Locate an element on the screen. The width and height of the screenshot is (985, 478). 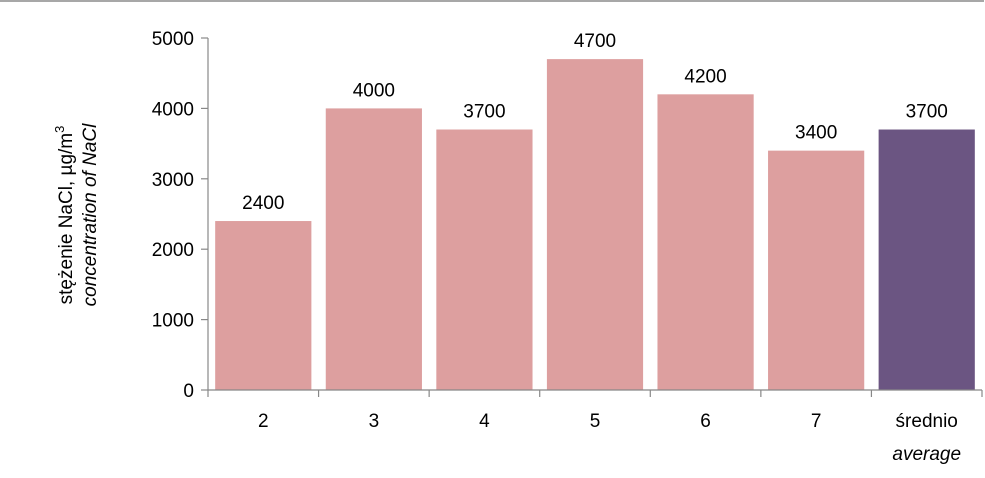
y-axis-ticks: 0 1000 2000 3000 4000 5000 is located at coordinates (180, 215).